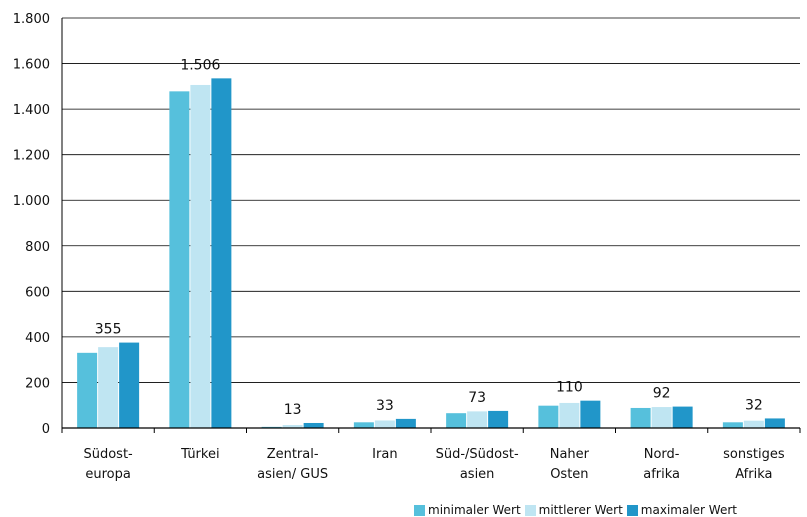  I want to click on y-tick-label: 0, so click(46, 429).